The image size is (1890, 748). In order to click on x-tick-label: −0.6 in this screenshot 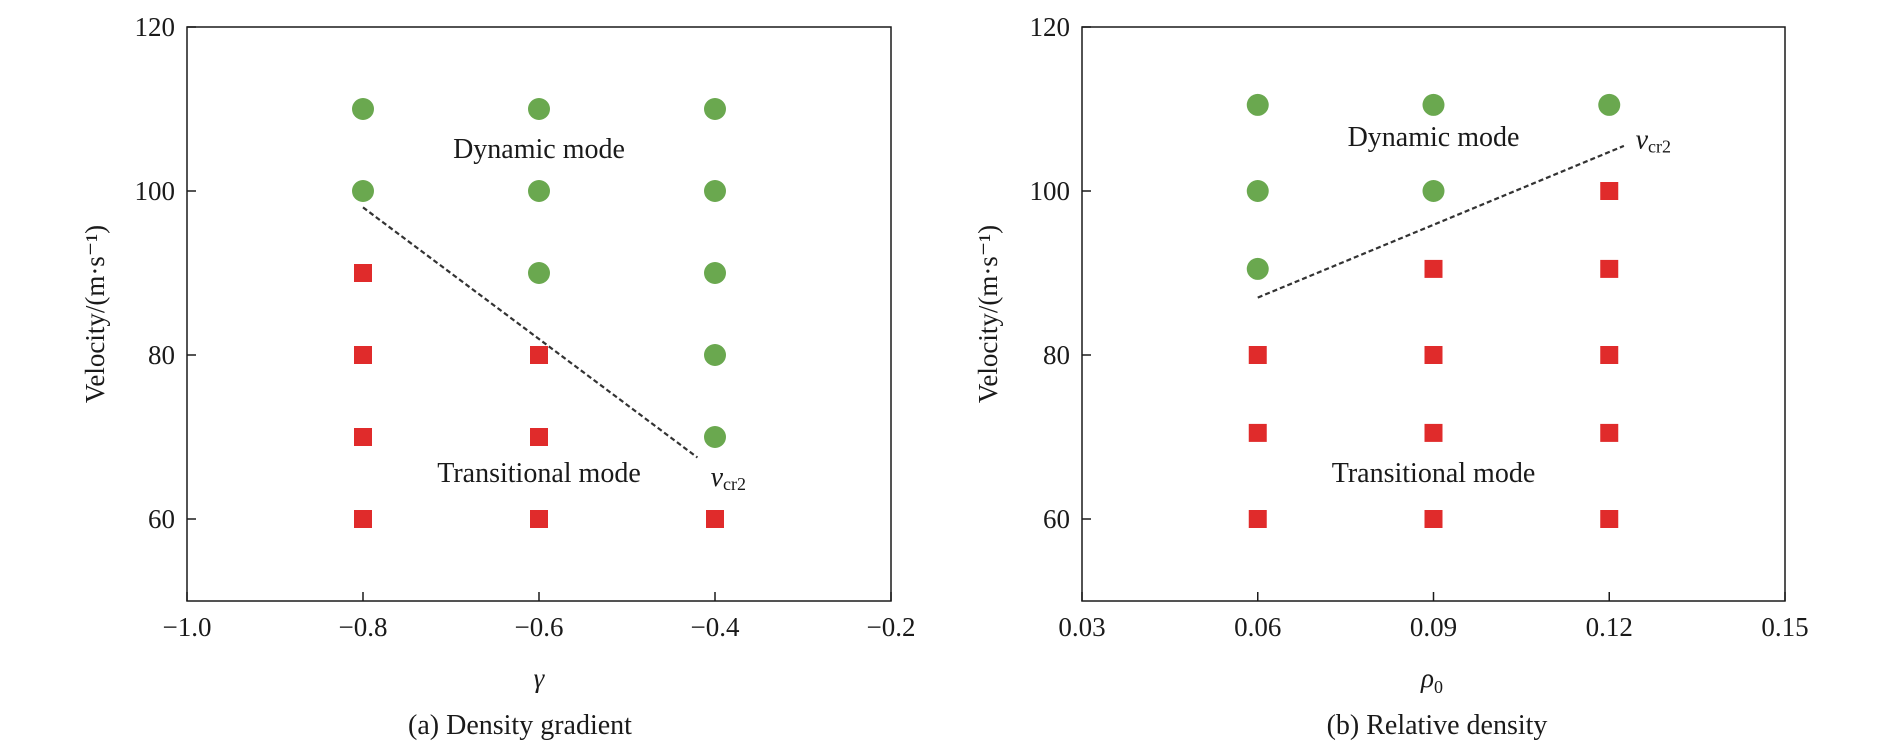, I will do `click(539, 627)`.